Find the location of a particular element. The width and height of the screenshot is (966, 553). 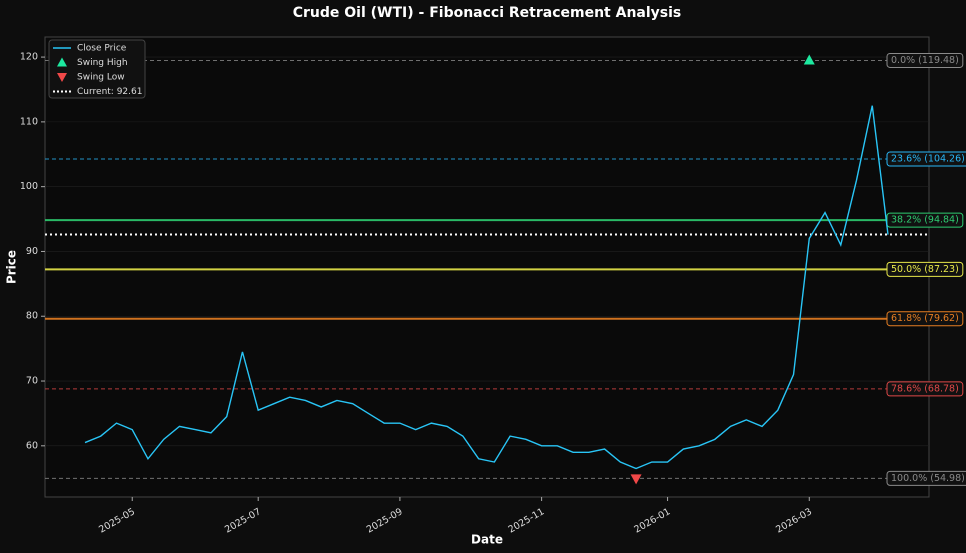

y-tick-label: 80 is located at coordinates (32, 316).